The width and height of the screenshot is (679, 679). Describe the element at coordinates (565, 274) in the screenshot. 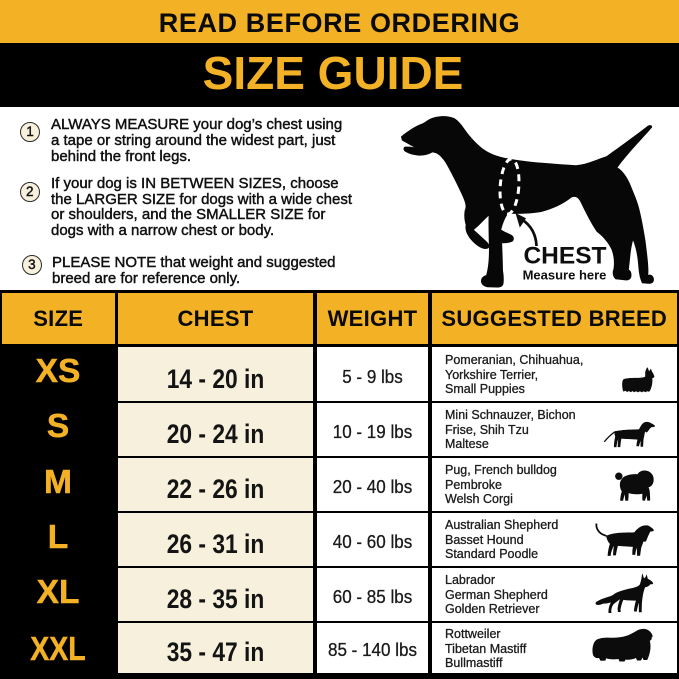

I see `svg-text: Measure here` at that location.